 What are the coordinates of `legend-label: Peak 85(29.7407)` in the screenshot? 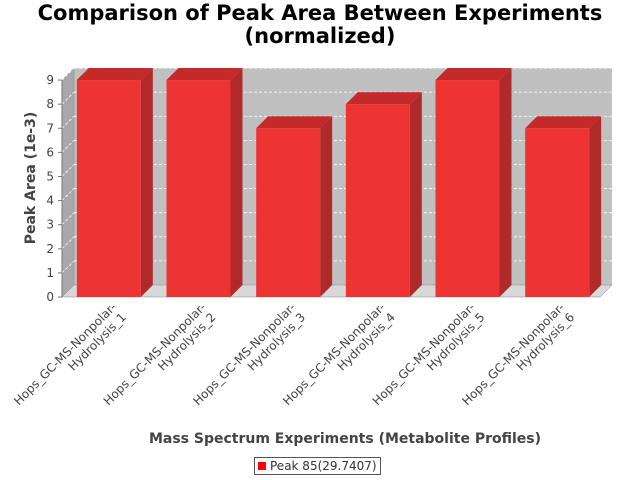 It's located at (323, 466).